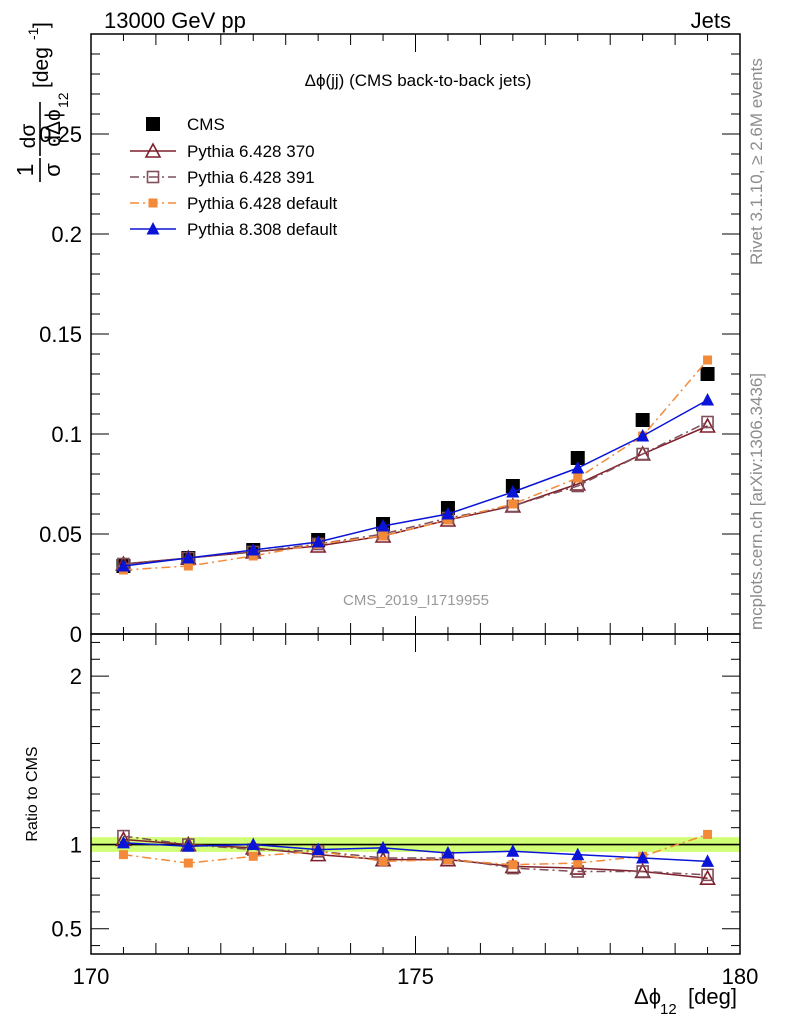 This screenshot has height=1024, width=786. I want to click on mcplots-reference-note: mcplots.cern.ch [arXiv:1306.3436], so click(756, 501).